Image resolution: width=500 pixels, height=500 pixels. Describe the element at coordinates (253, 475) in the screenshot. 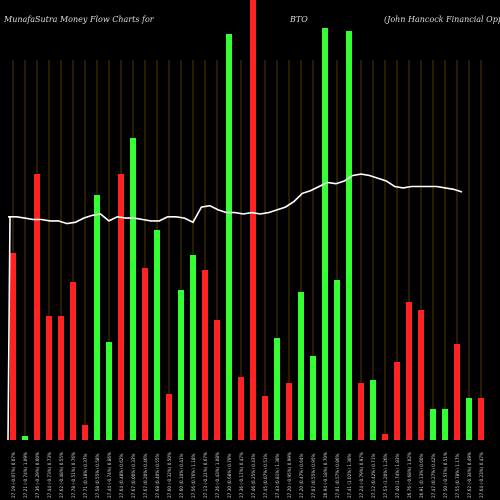

I see `x-tick-label: 27.46 (0.25%) 0.43%` at that location.